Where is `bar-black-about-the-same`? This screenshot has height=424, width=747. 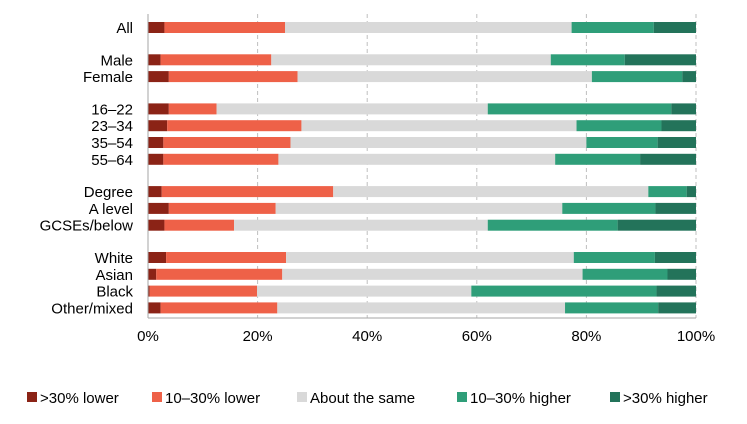 bar-black-about-the-same is located at coordinates (364, 291).